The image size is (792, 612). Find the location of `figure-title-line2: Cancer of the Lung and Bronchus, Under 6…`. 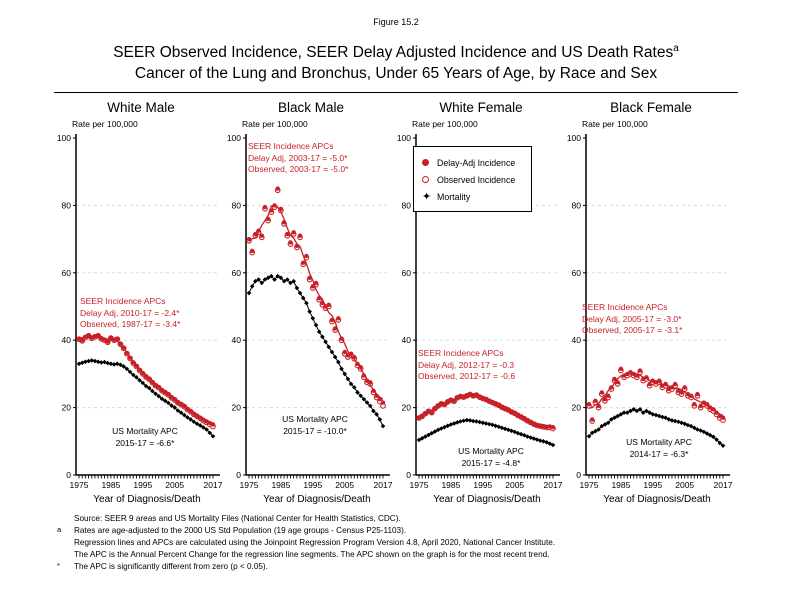

figure-title-line2: Cancer of the Lung and Bronchus, Under 6… is located at coordinates (396, 74).